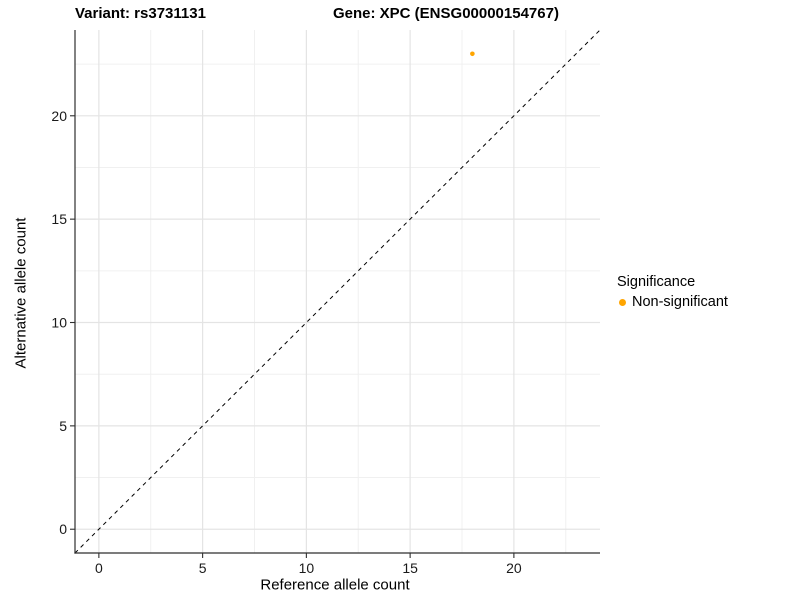  Describe the element at coordinates (622, 302) in the screenshot. I see `legend-point-icon` at that location.